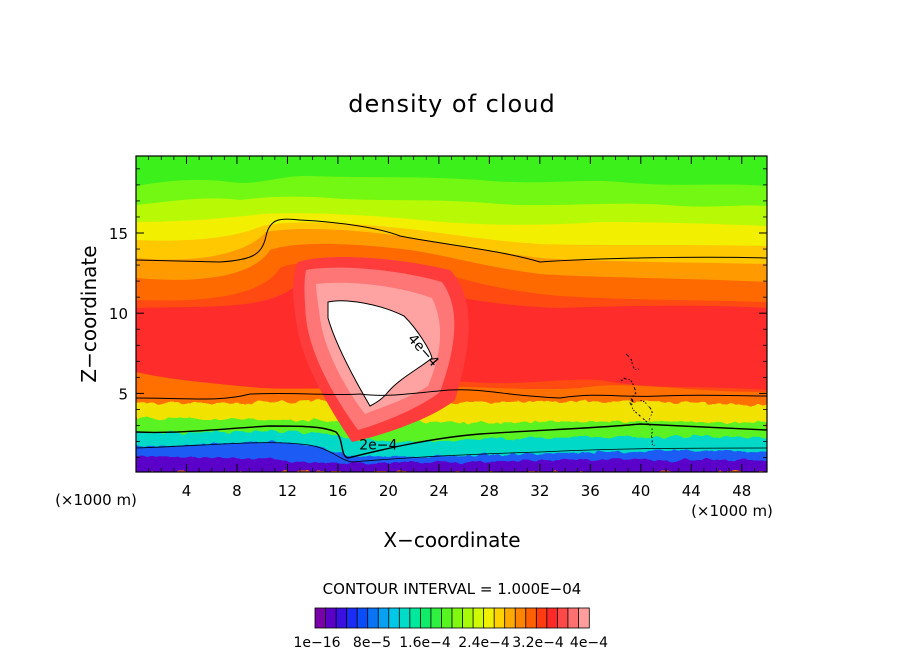 Image resolution: width=904 pixels, height=654 pixels. What do you see at coordinates (451, 540) in the screenshot?
I see `x-axis-label: X−coordinate` at bounding box center [451, 540].